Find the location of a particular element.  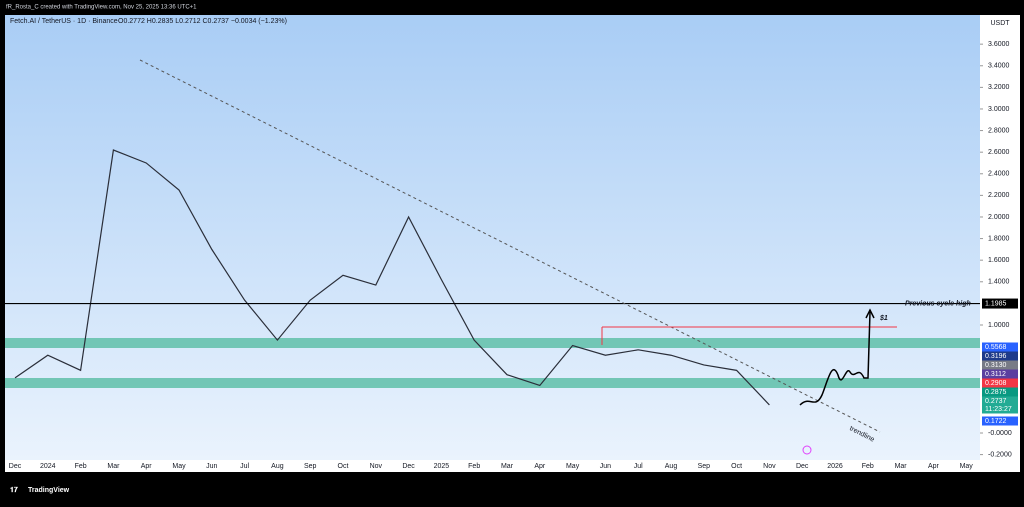

previous-high-box is located at coordinates (1000, 303).